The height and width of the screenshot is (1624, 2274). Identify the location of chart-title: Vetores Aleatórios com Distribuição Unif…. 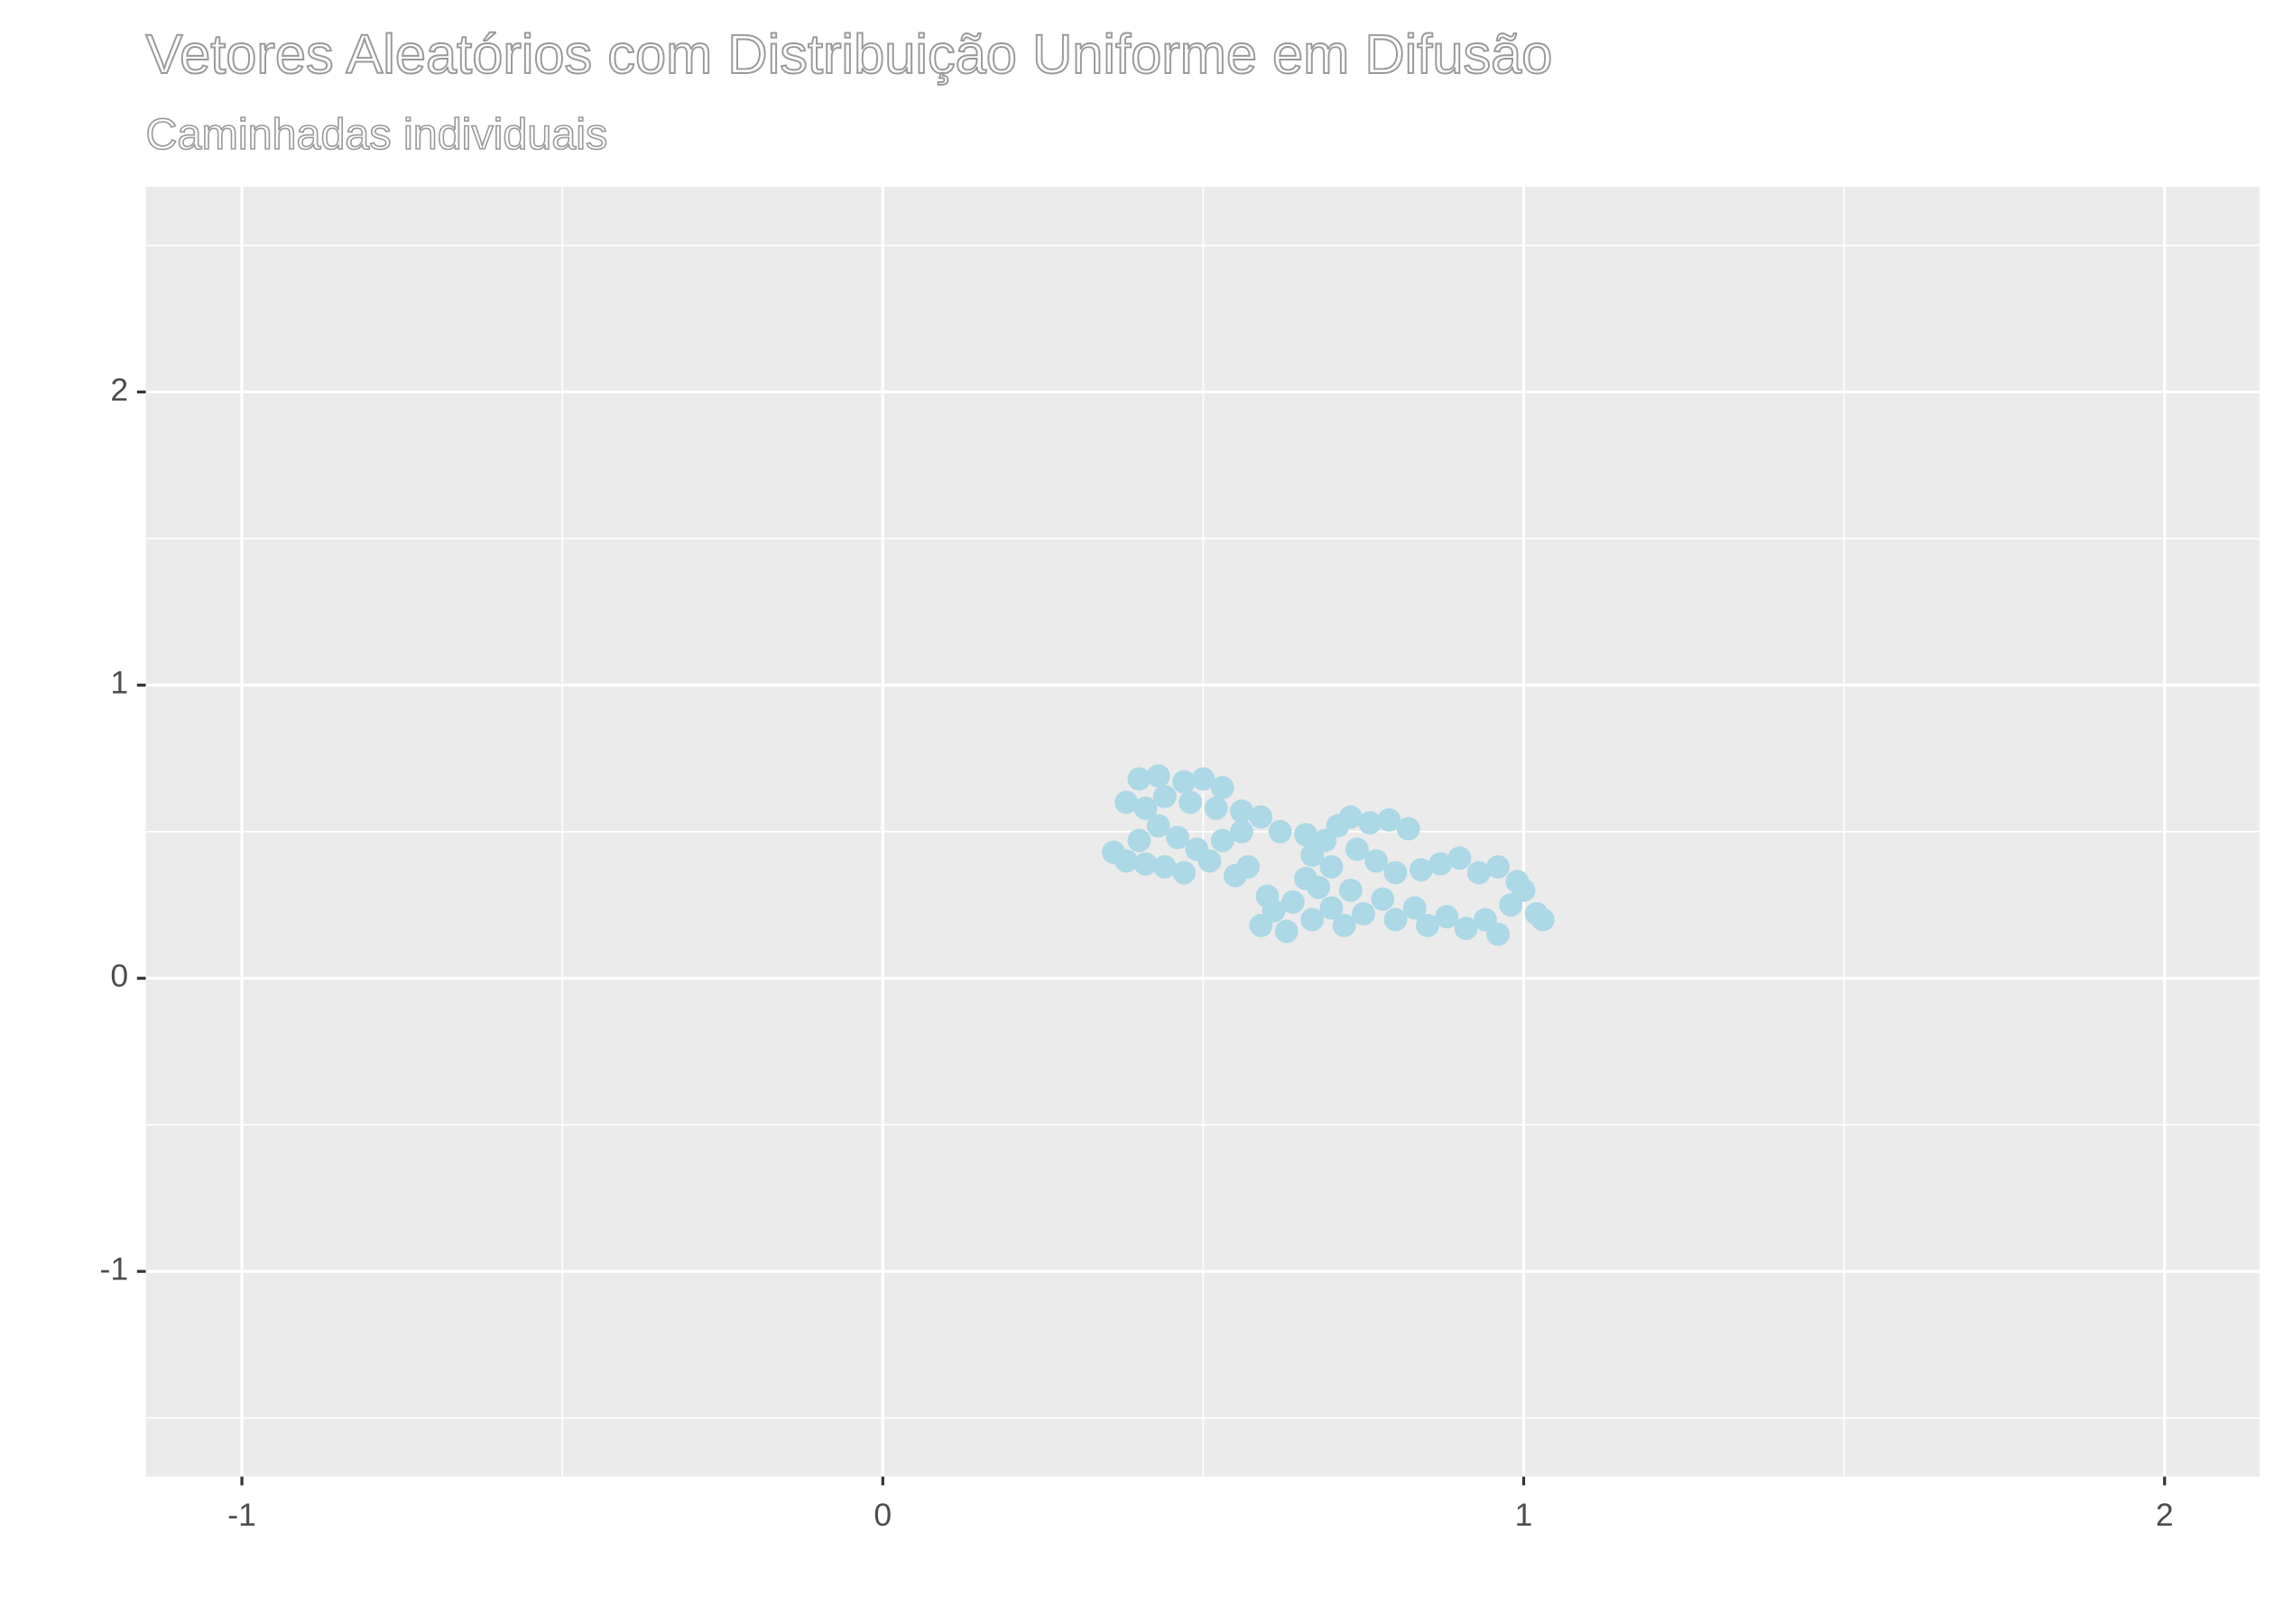
(850, 55).